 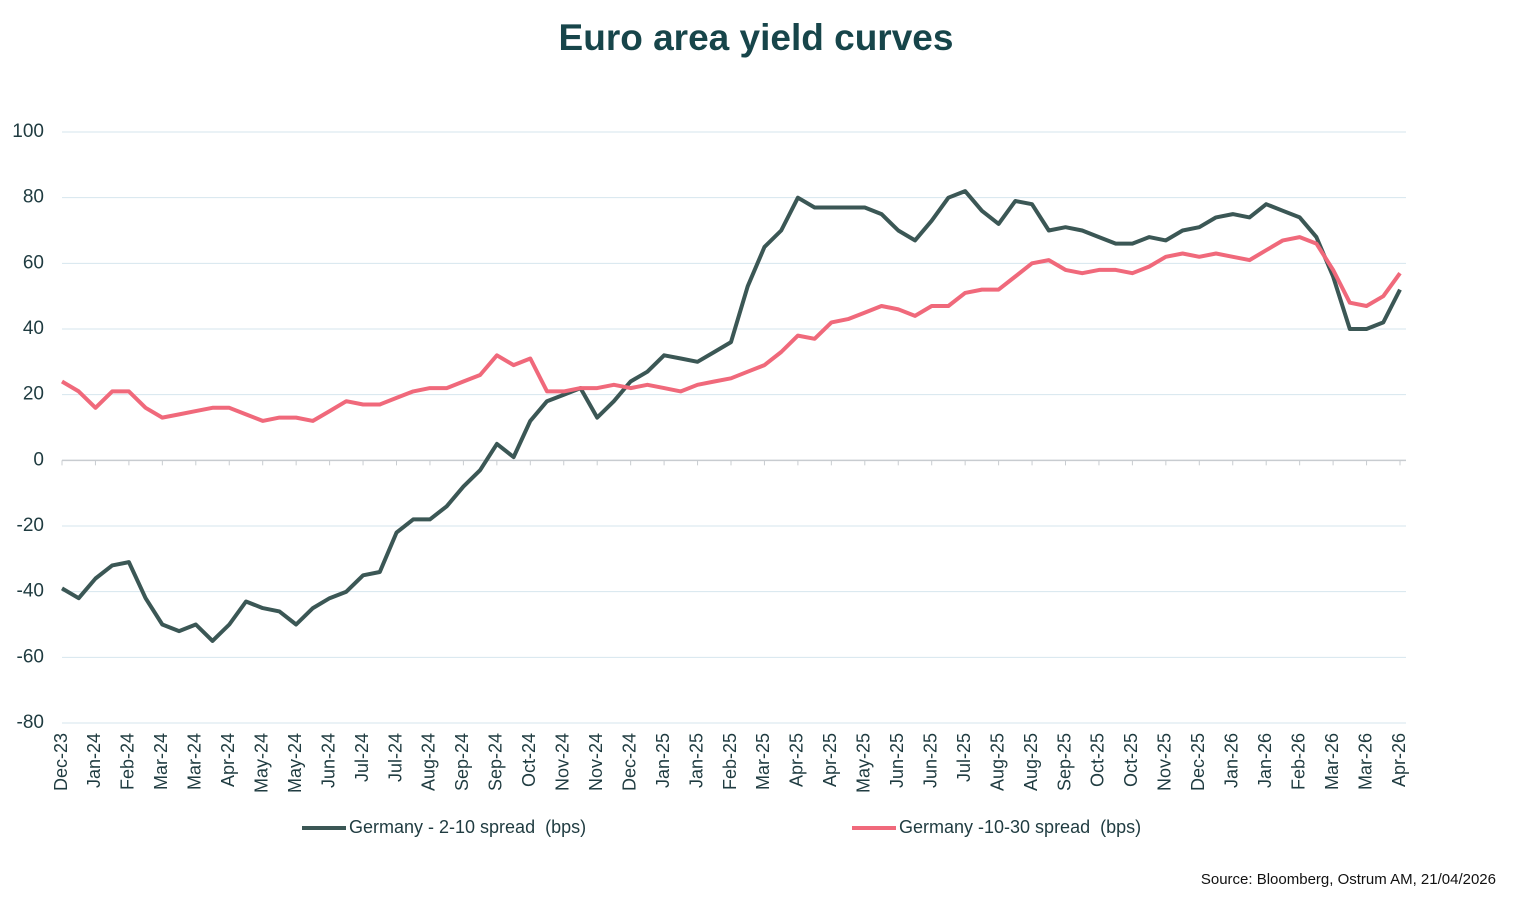 I want to click on y-tick-label: 80, so click(x=33, y=197).